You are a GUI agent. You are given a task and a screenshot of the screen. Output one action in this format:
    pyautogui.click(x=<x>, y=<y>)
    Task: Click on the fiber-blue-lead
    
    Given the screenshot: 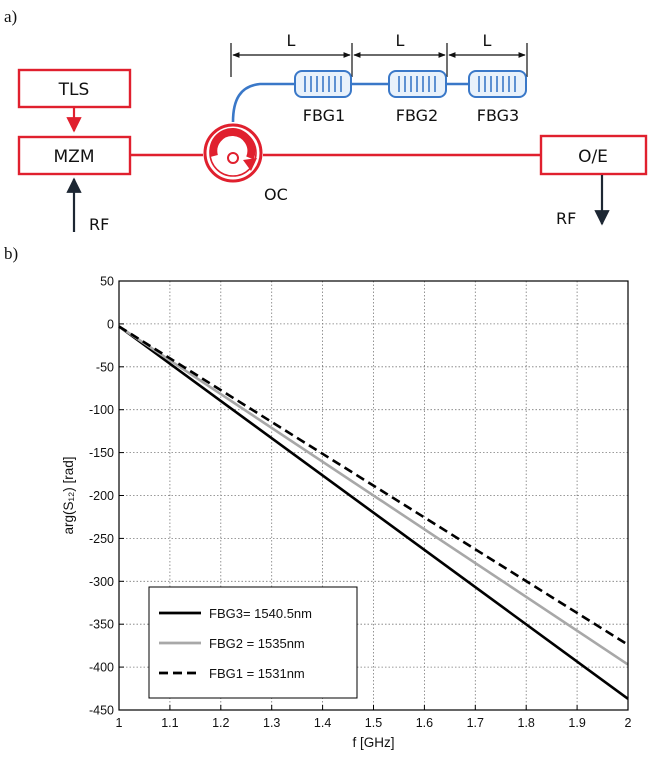 What is the action you would take?
    pyautogui.click(x=263, y=102)
    